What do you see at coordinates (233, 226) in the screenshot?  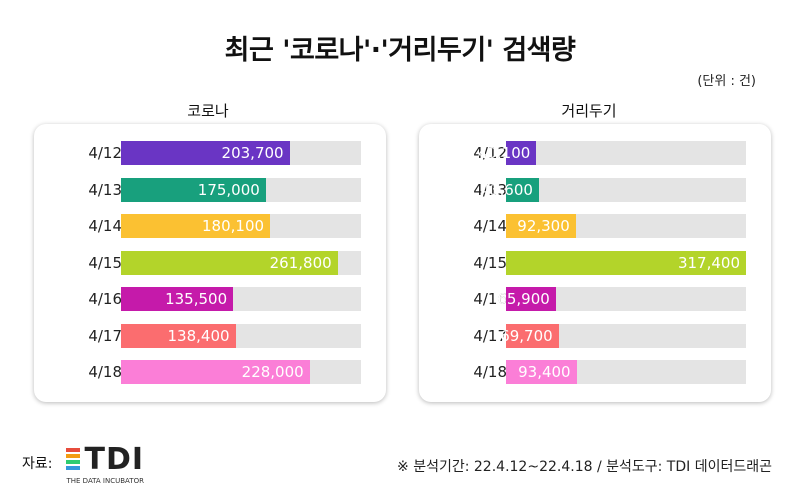 I see `data-label: 180,100` at bounding box center [233, 226].